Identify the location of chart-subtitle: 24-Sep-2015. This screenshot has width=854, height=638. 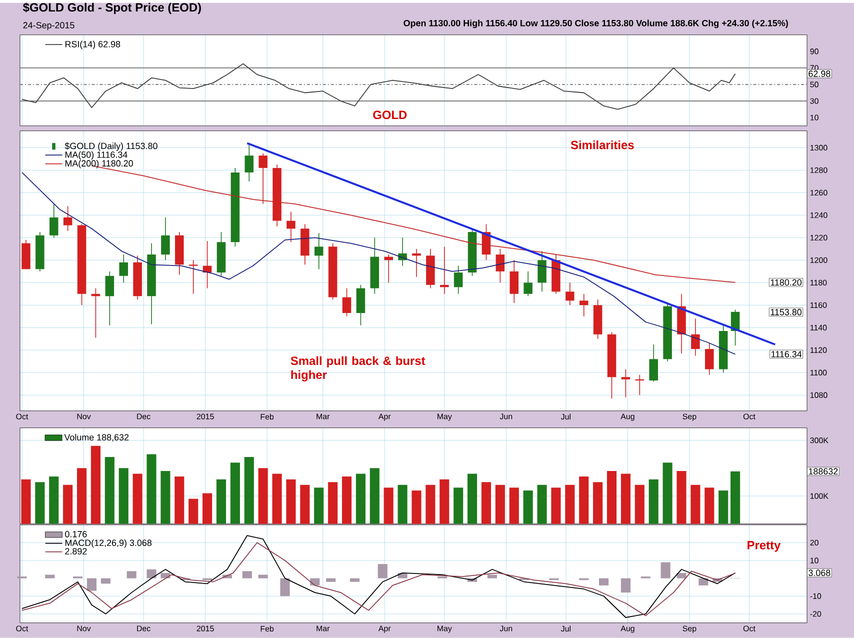
(48, 26).